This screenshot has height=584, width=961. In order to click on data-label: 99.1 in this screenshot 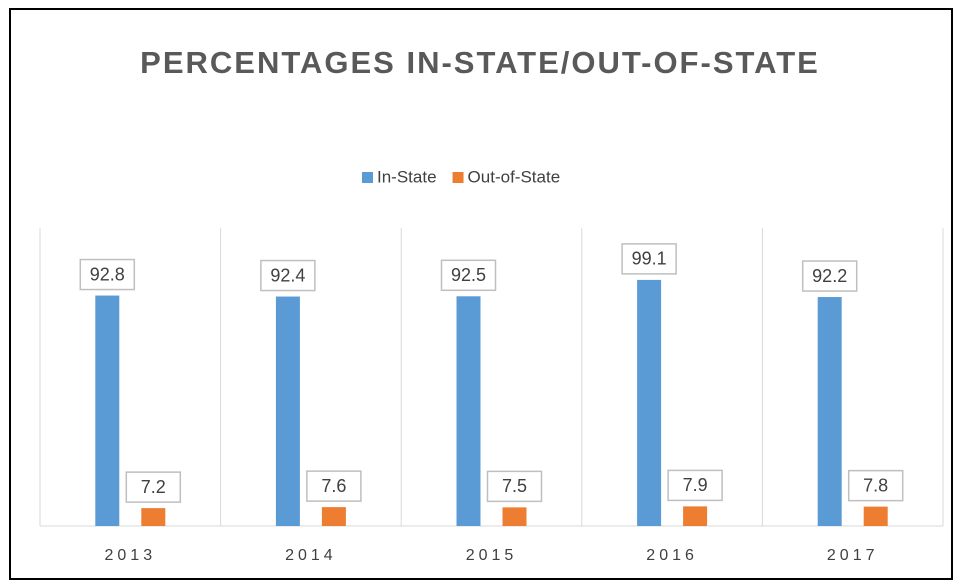, I will do `click(649, 259)`.